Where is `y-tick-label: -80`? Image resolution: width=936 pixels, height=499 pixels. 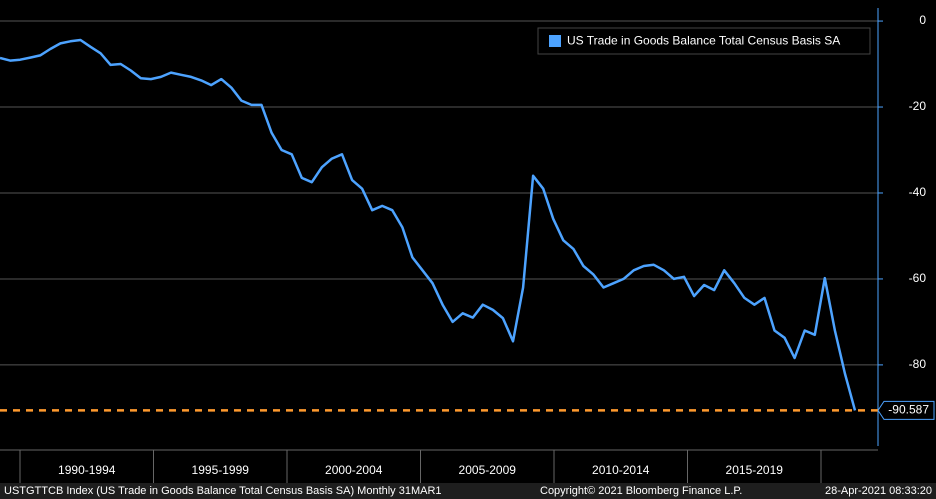
y-tick-label: -80 is located at coordinates (918, 364).